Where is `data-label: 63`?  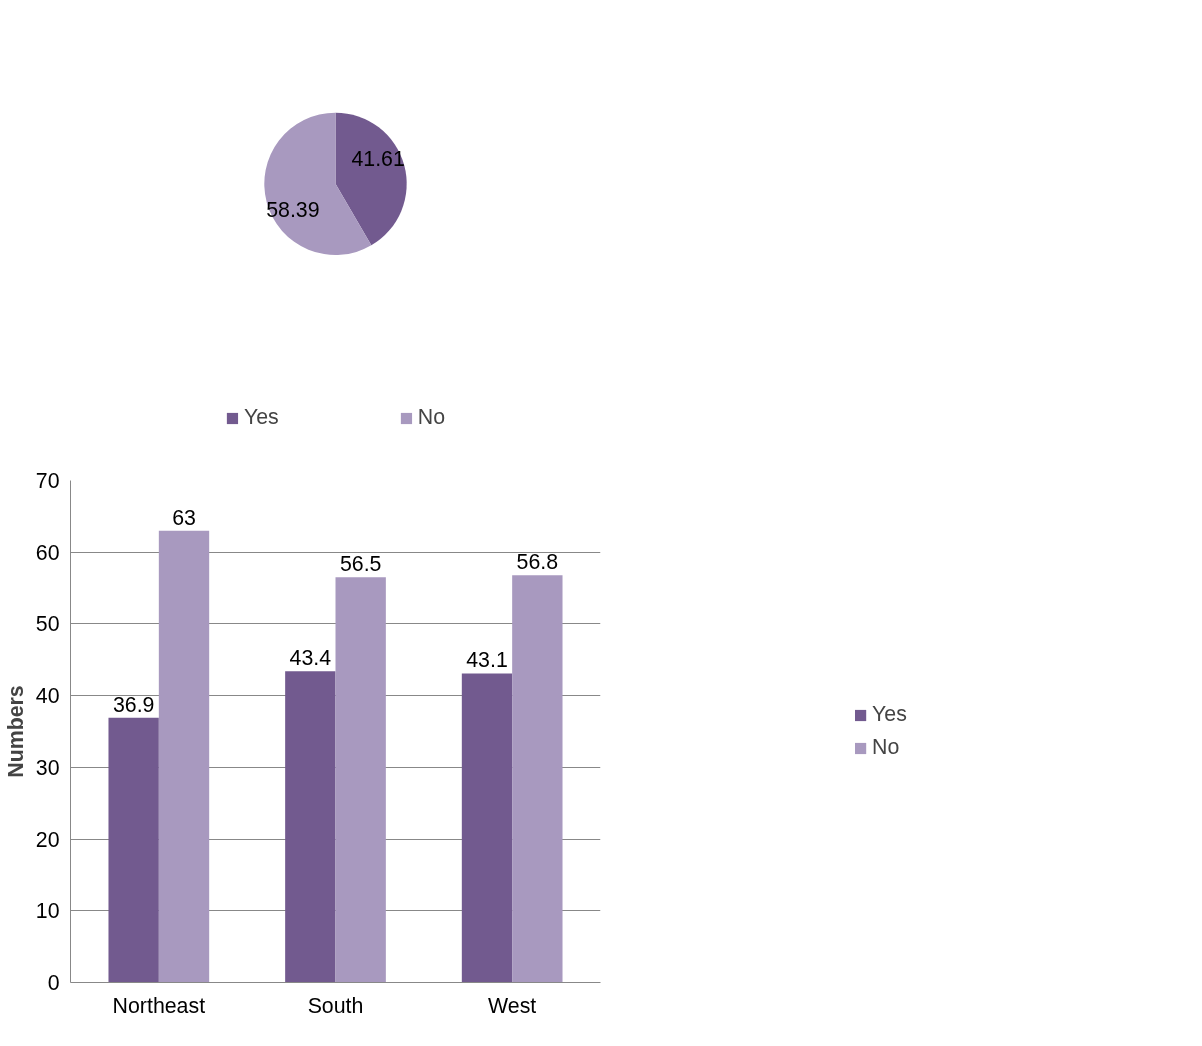 data-label: 63 is located at coordinates (184, 517).